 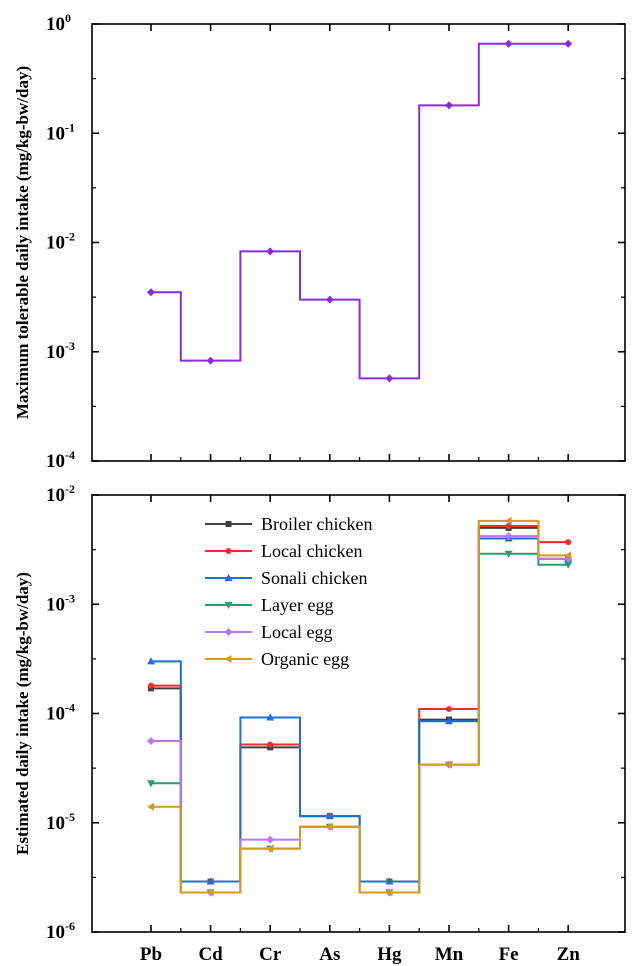 What do you see at coordinates (329, 954) in the screenshot?
I see `category-label-as: As` at bounding box center [329, 954].